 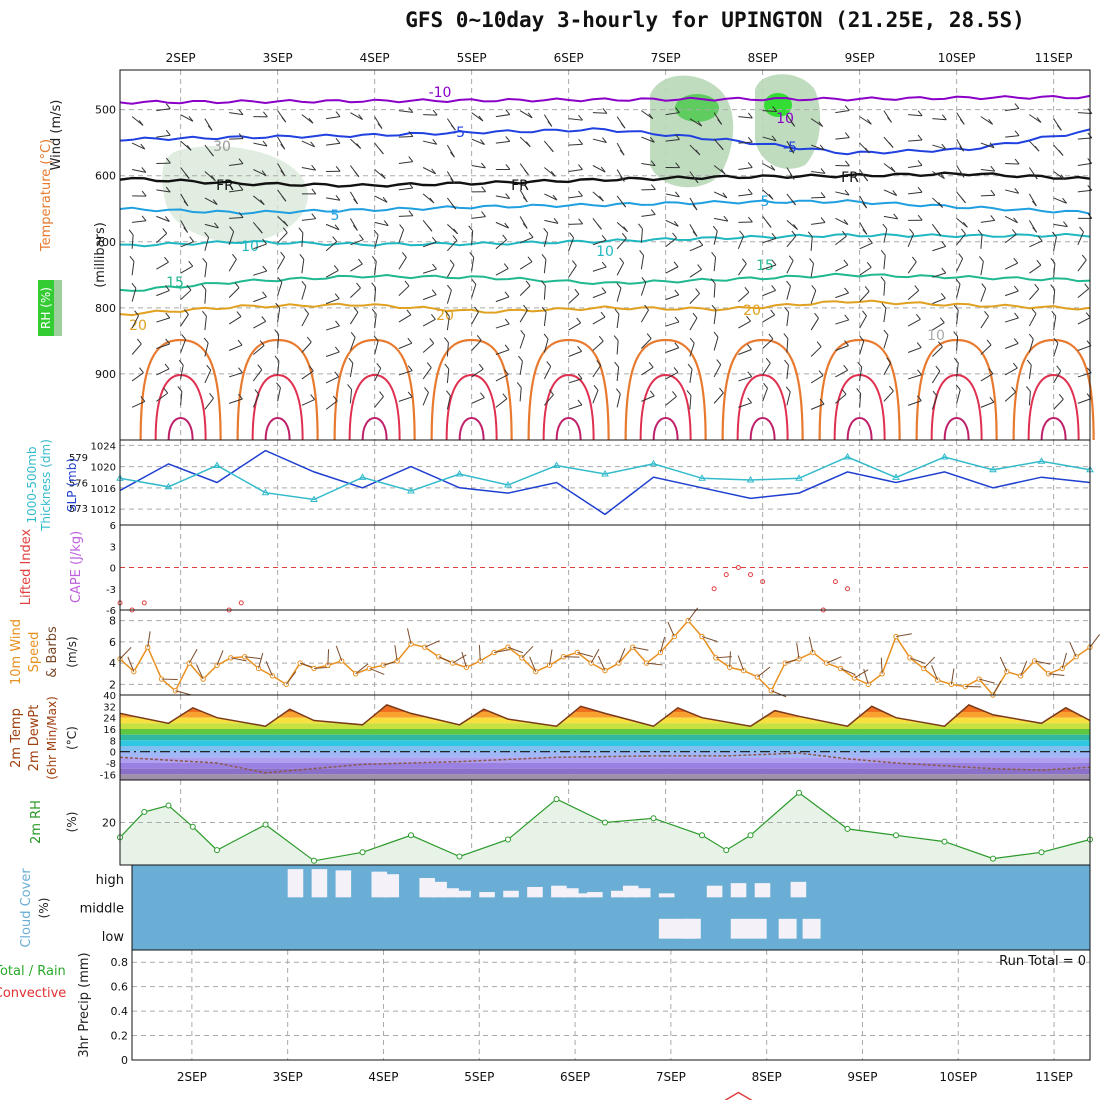 I want to click on day-label-bottom: 10SEP, so click(x=958, y=1077).